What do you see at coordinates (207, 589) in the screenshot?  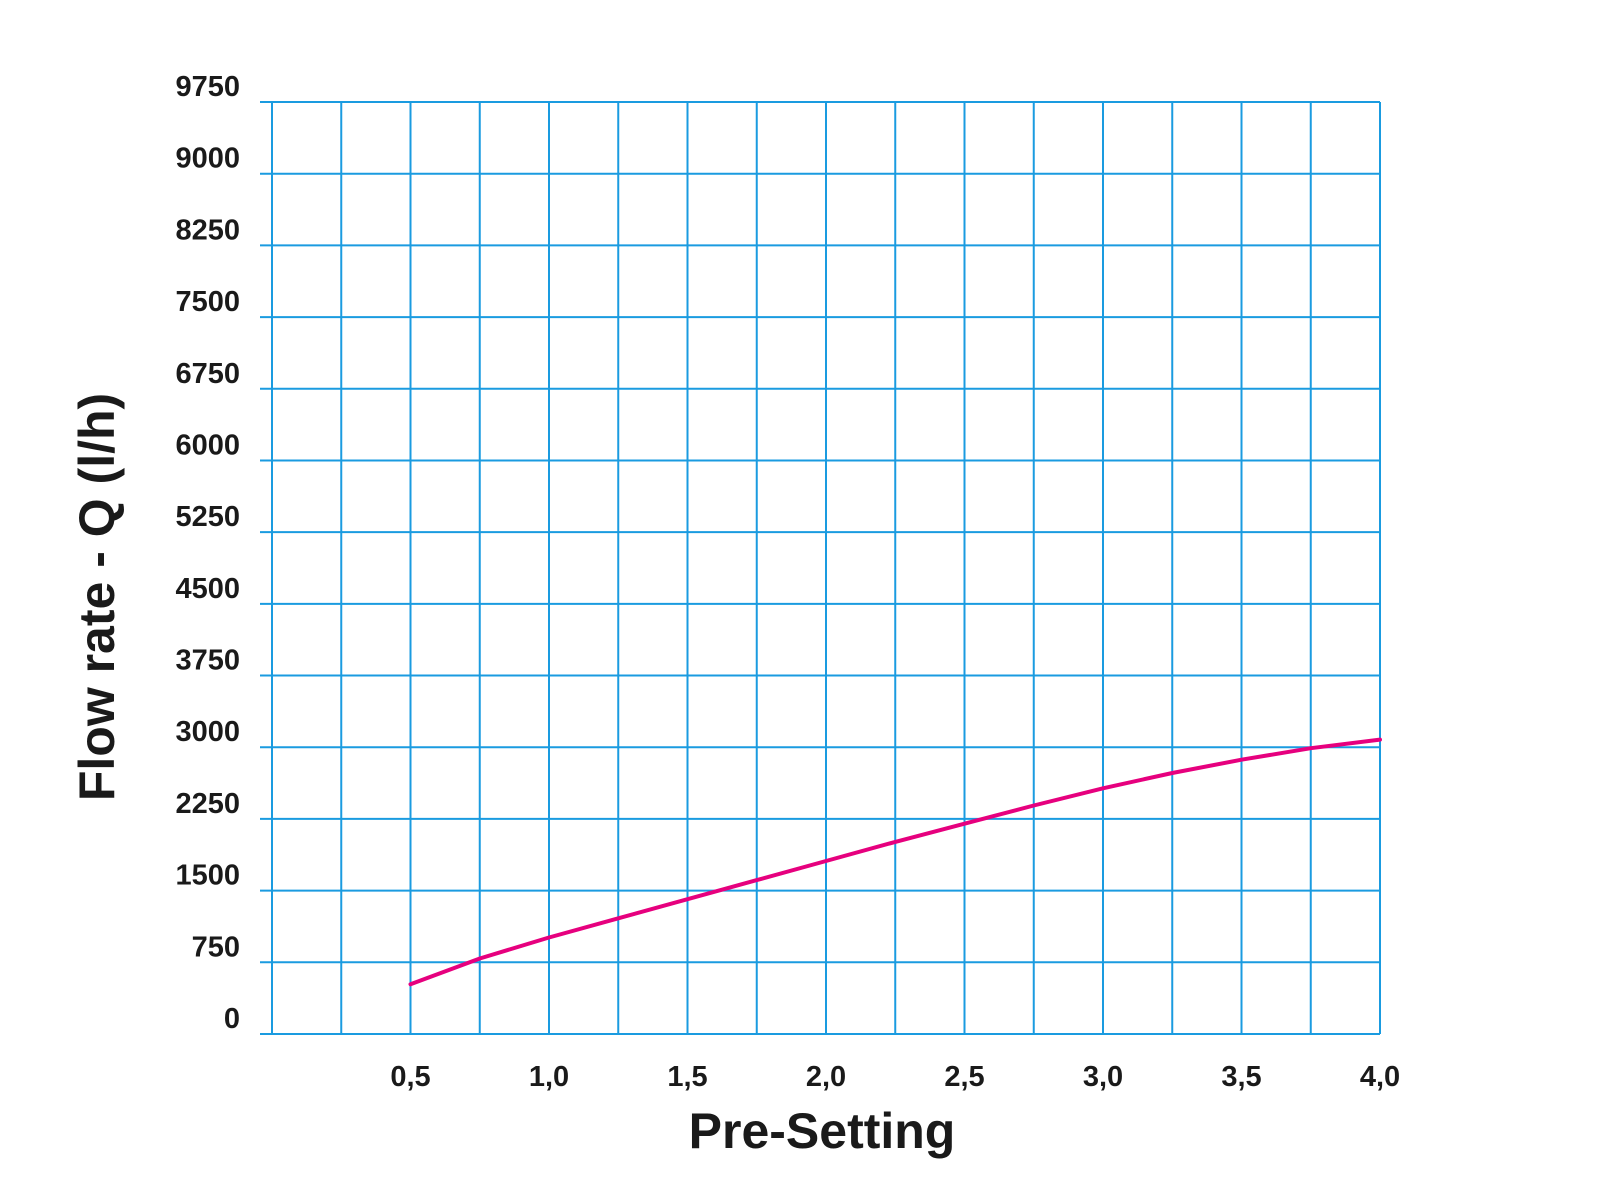 I see `y-tick-label: 4500` at bounding box center [207, 589].